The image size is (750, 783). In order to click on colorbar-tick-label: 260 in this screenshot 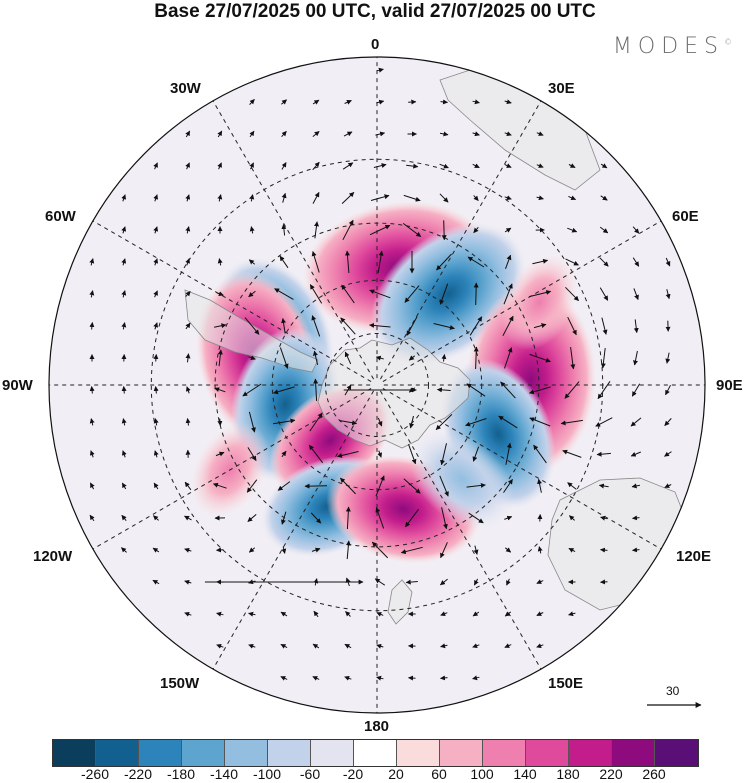, I will do `click(654, 774)`.